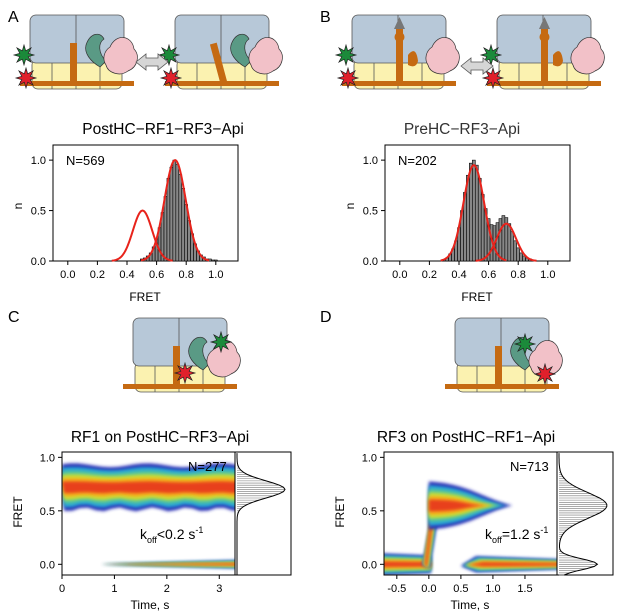 Image resolution: width=617 pixels, height=612 pixels. I want to click on zero-fret-state-after, so click(512, 564).